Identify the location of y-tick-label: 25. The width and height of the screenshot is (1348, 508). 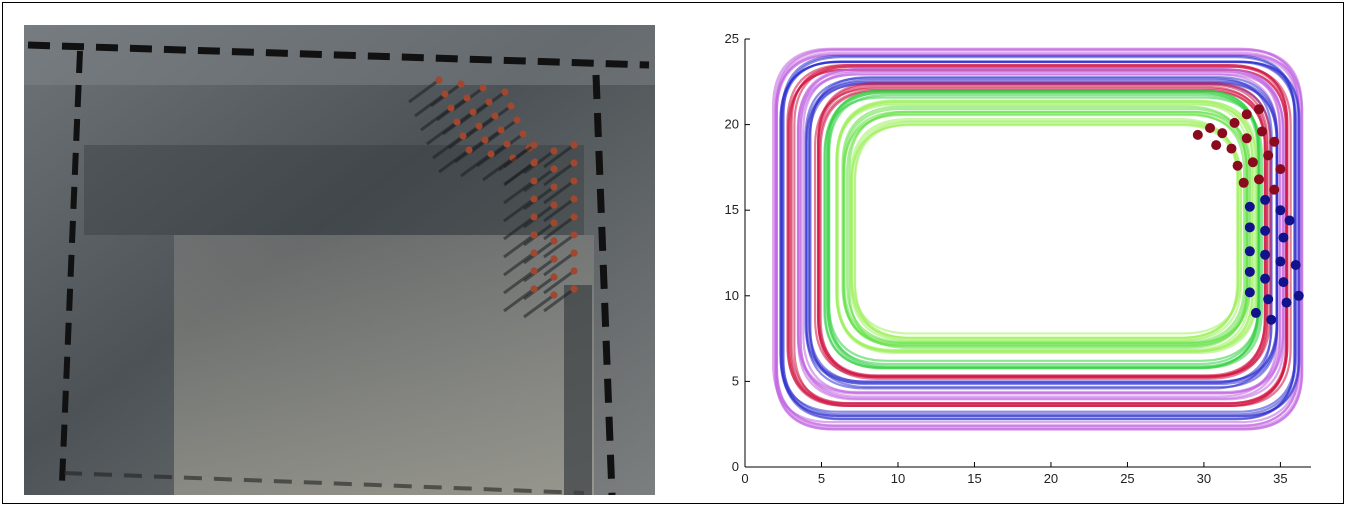
(732, 38).